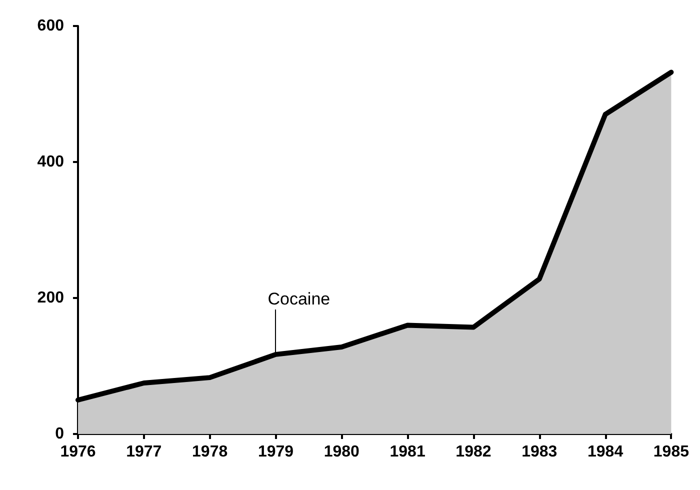 The image size is (700, 490). I want to click on x-tick-label: 1979, so click(276, 452).